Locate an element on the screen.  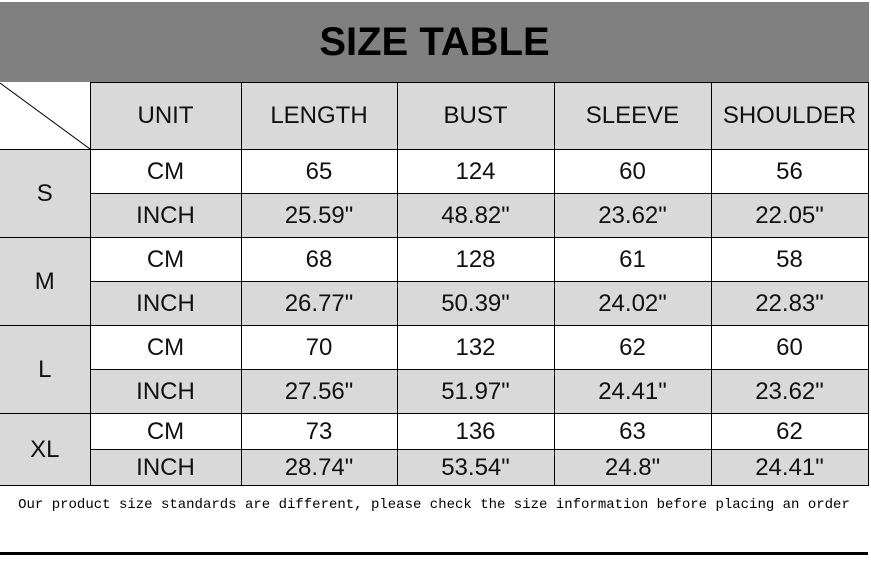
value-cell: 26.77" is located at coordinates (319, 303).